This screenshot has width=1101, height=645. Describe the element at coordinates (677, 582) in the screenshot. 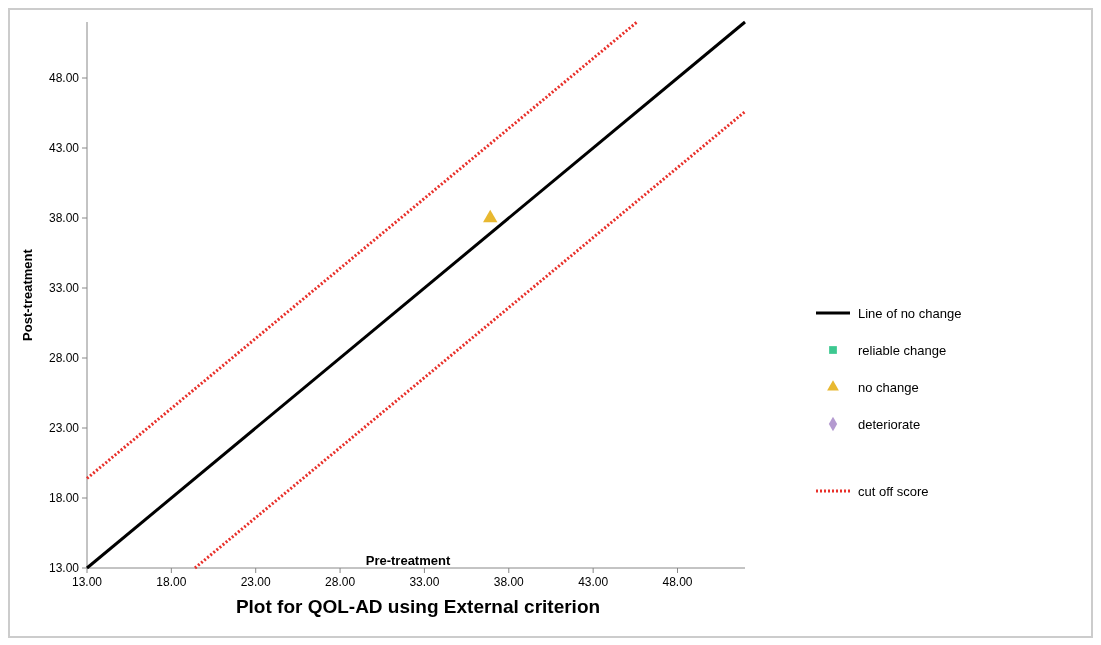

I see `x-tick-label: 48.00` at that location.